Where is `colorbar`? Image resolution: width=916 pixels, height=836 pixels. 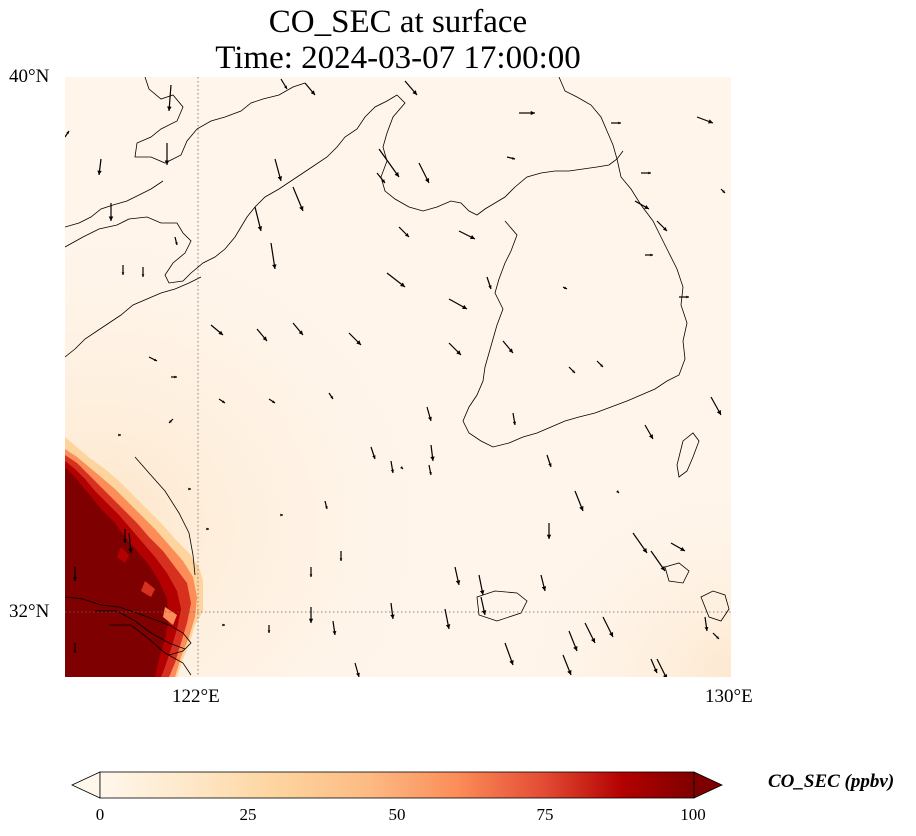 colorbar is located at coordinates (400, 787).